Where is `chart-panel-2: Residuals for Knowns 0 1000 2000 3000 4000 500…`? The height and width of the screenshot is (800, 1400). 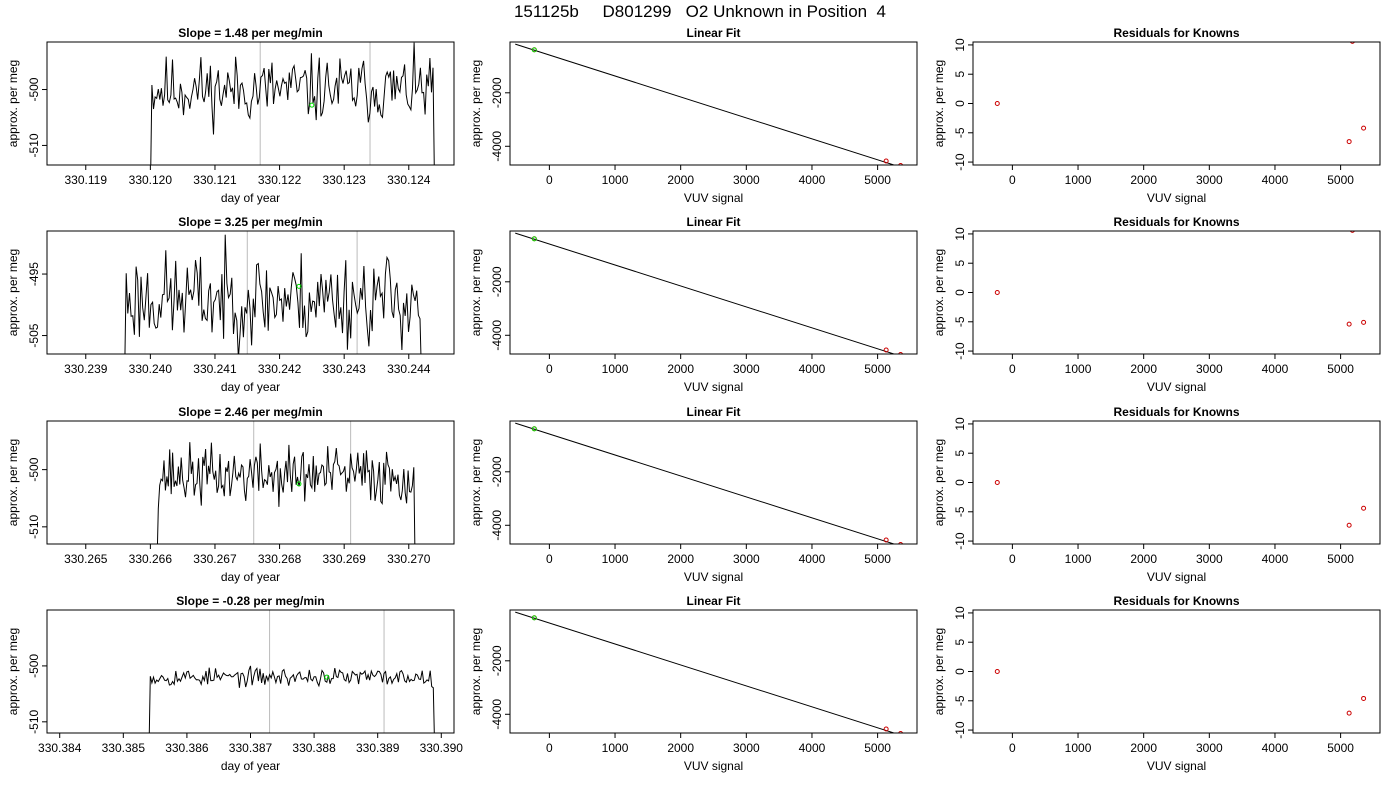 chart-panel-2: Residuals for Knowns 0 1000 2000 3000 4000 500… is located at coordinates (1156, 115).